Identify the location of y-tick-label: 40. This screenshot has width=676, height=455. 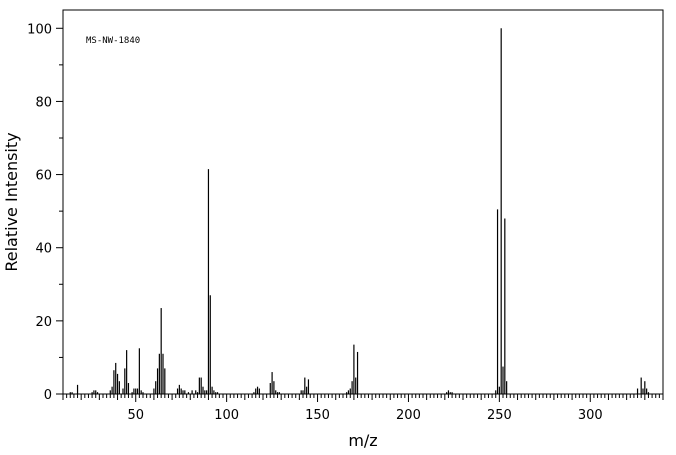
(43, 249).